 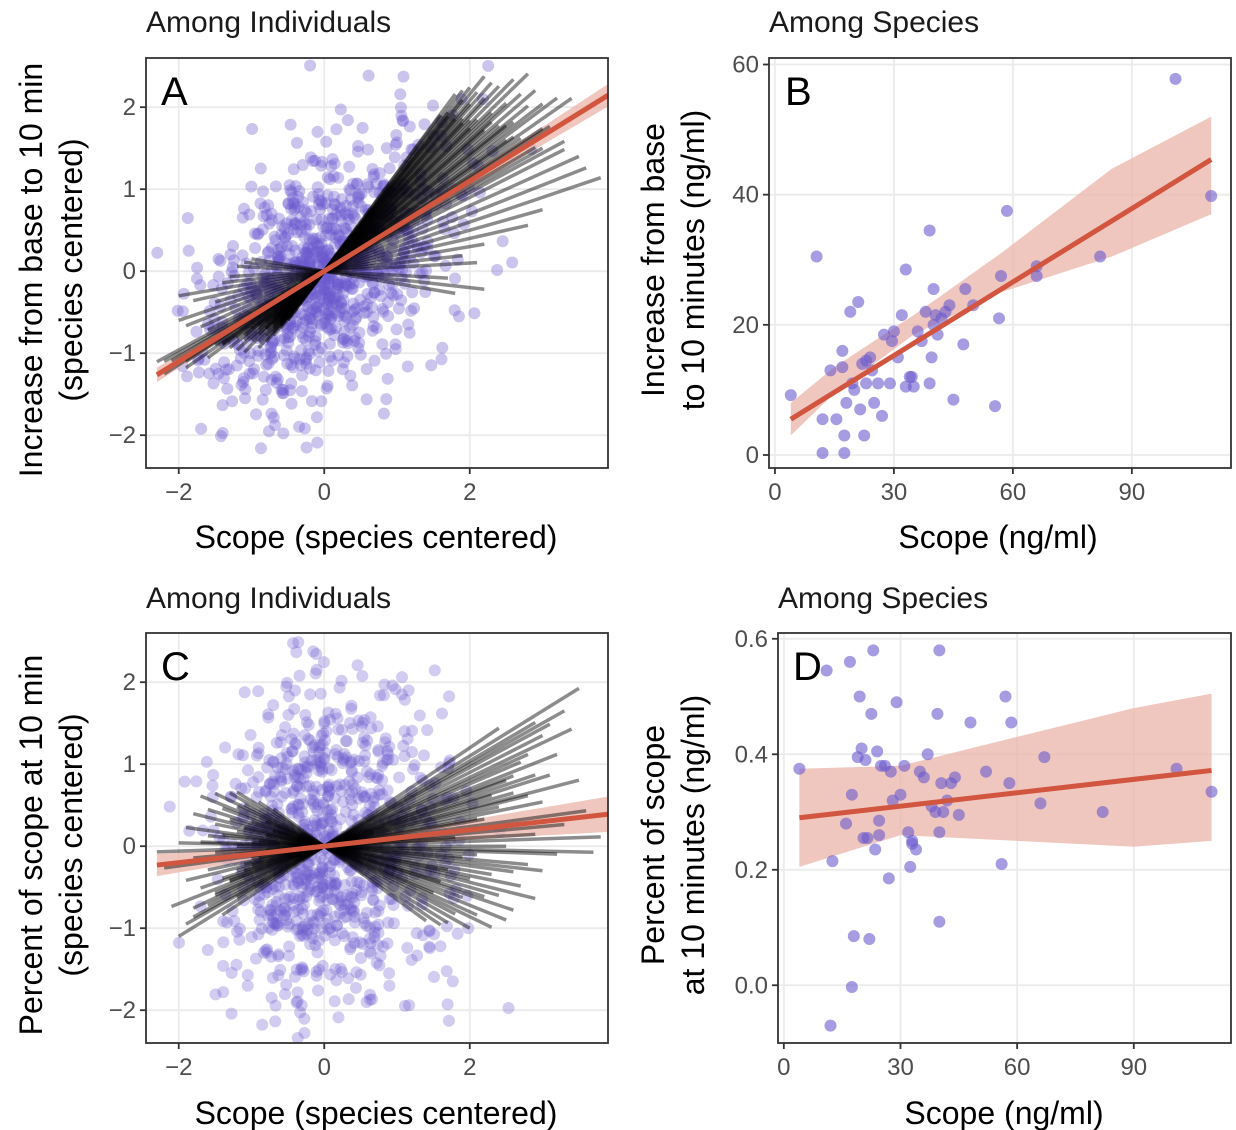 What do you see at coordinates (774, 492) in the screenshot?
I see `x-tick-label: 0` at bounding box center [774, 492].